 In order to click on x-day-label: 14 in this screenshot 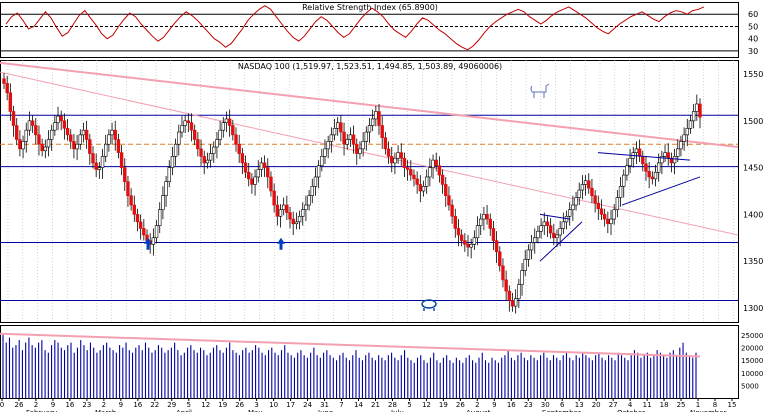, I will do `click(358, 405)`.